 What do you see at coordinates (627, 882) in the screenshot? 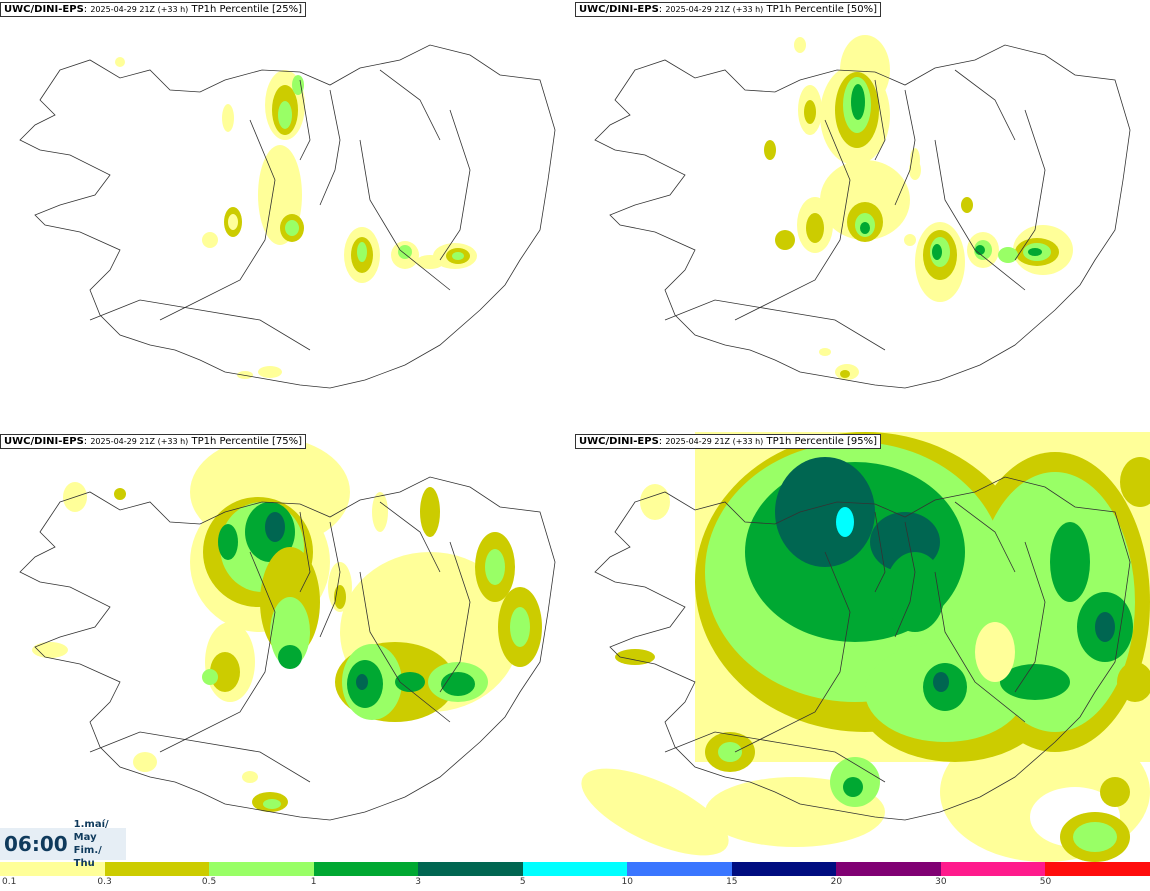
I see `legend-tick-label: 10` at bounding box center [627, 882].